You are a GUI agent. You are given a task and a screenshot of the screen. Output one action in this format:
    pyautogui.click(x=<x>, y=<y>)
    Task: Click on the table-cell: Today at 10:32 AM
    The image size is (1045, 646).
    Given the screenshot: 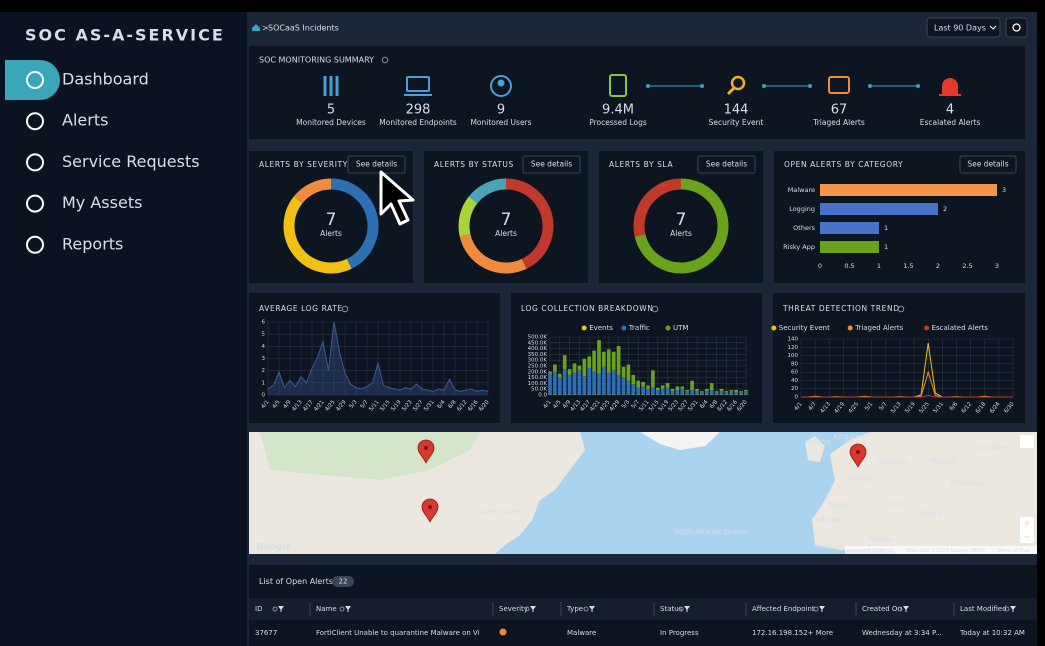 What is the action you would take?
    pyautogui.click(x=992, y=633)
    